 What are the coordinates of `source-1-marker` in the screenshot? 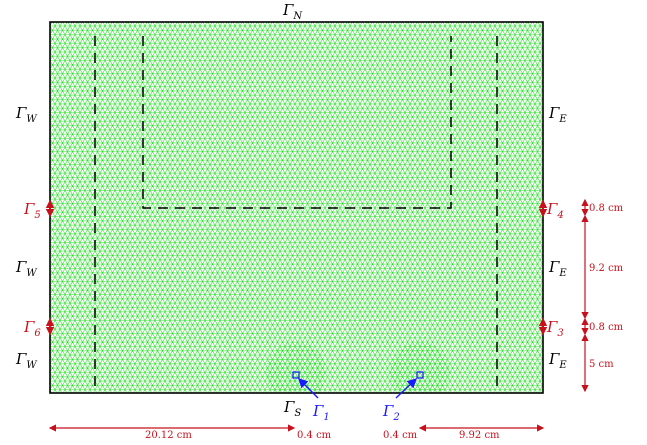 It's located at (296, 375).